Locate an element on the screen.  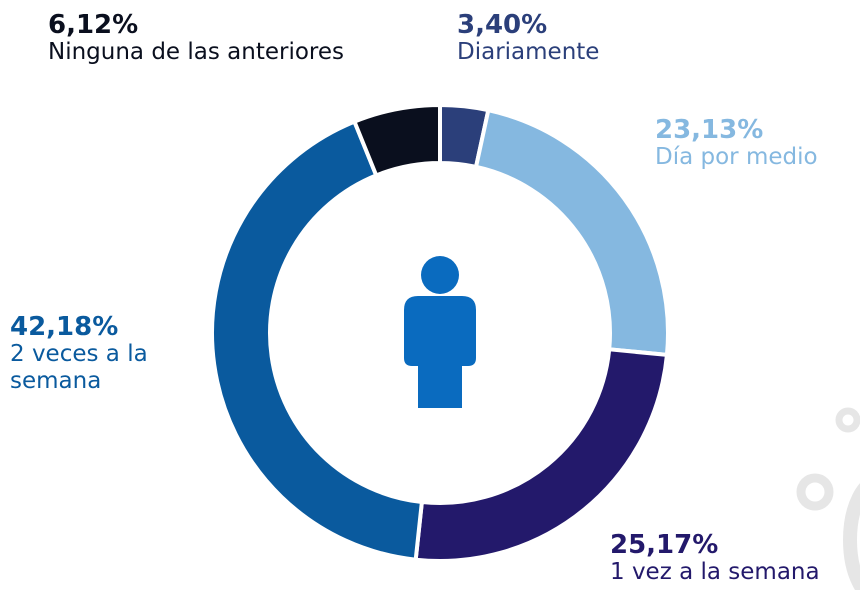
icon-head is located at coordinates (440, 275).